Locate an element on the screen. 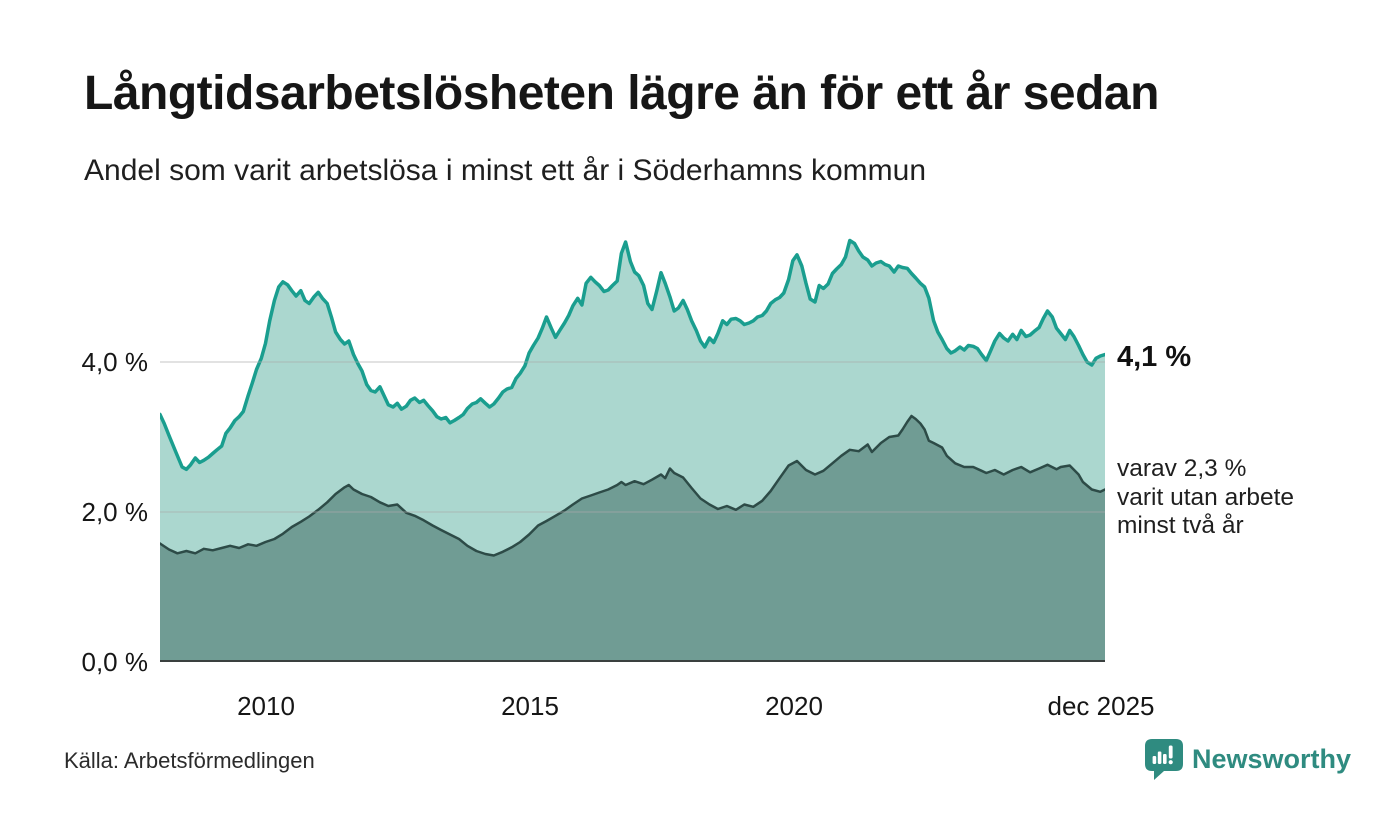  newsworthy-logo: Newsworthy is located at coordinates (1247, 759).